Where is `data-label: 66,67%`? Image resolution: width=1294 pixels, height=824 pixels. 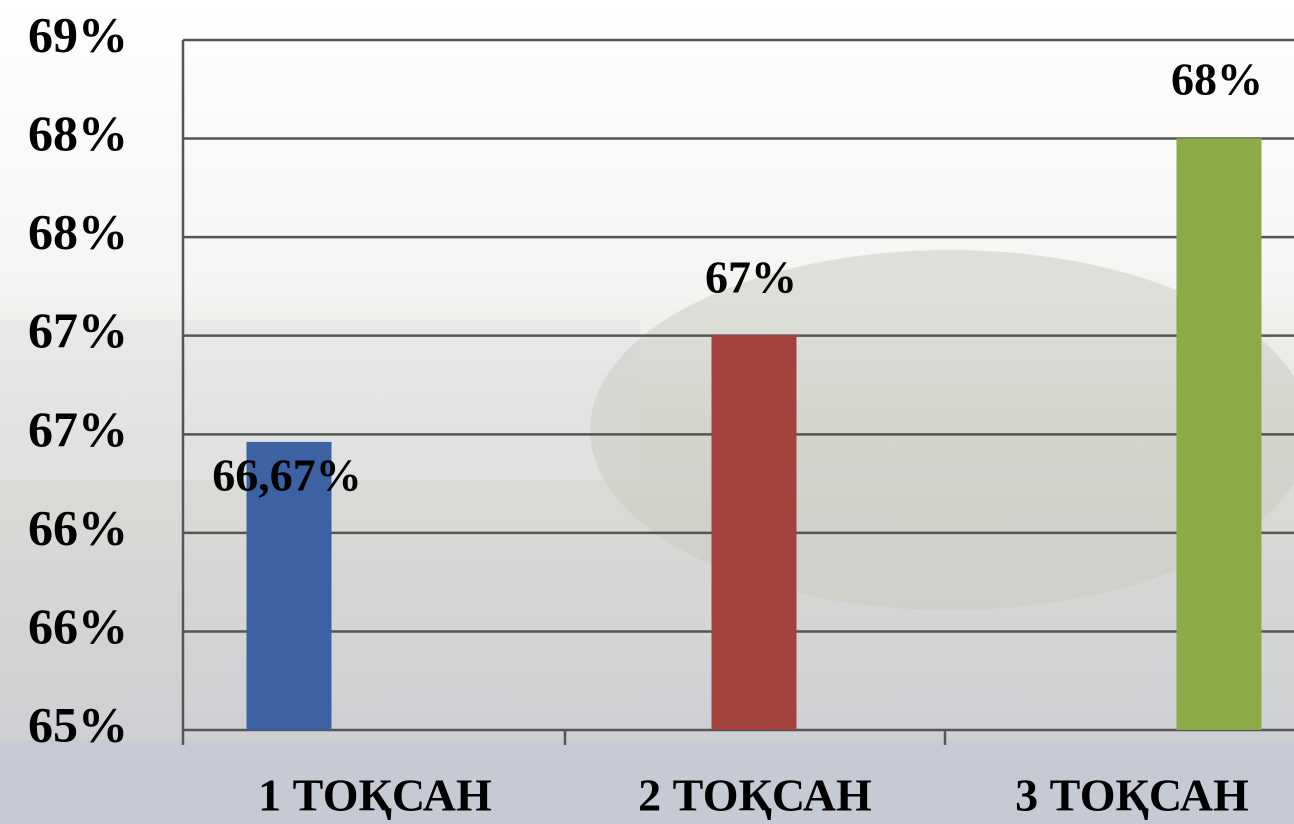
data-label: 66,67% is located at coordinates (287, 475).